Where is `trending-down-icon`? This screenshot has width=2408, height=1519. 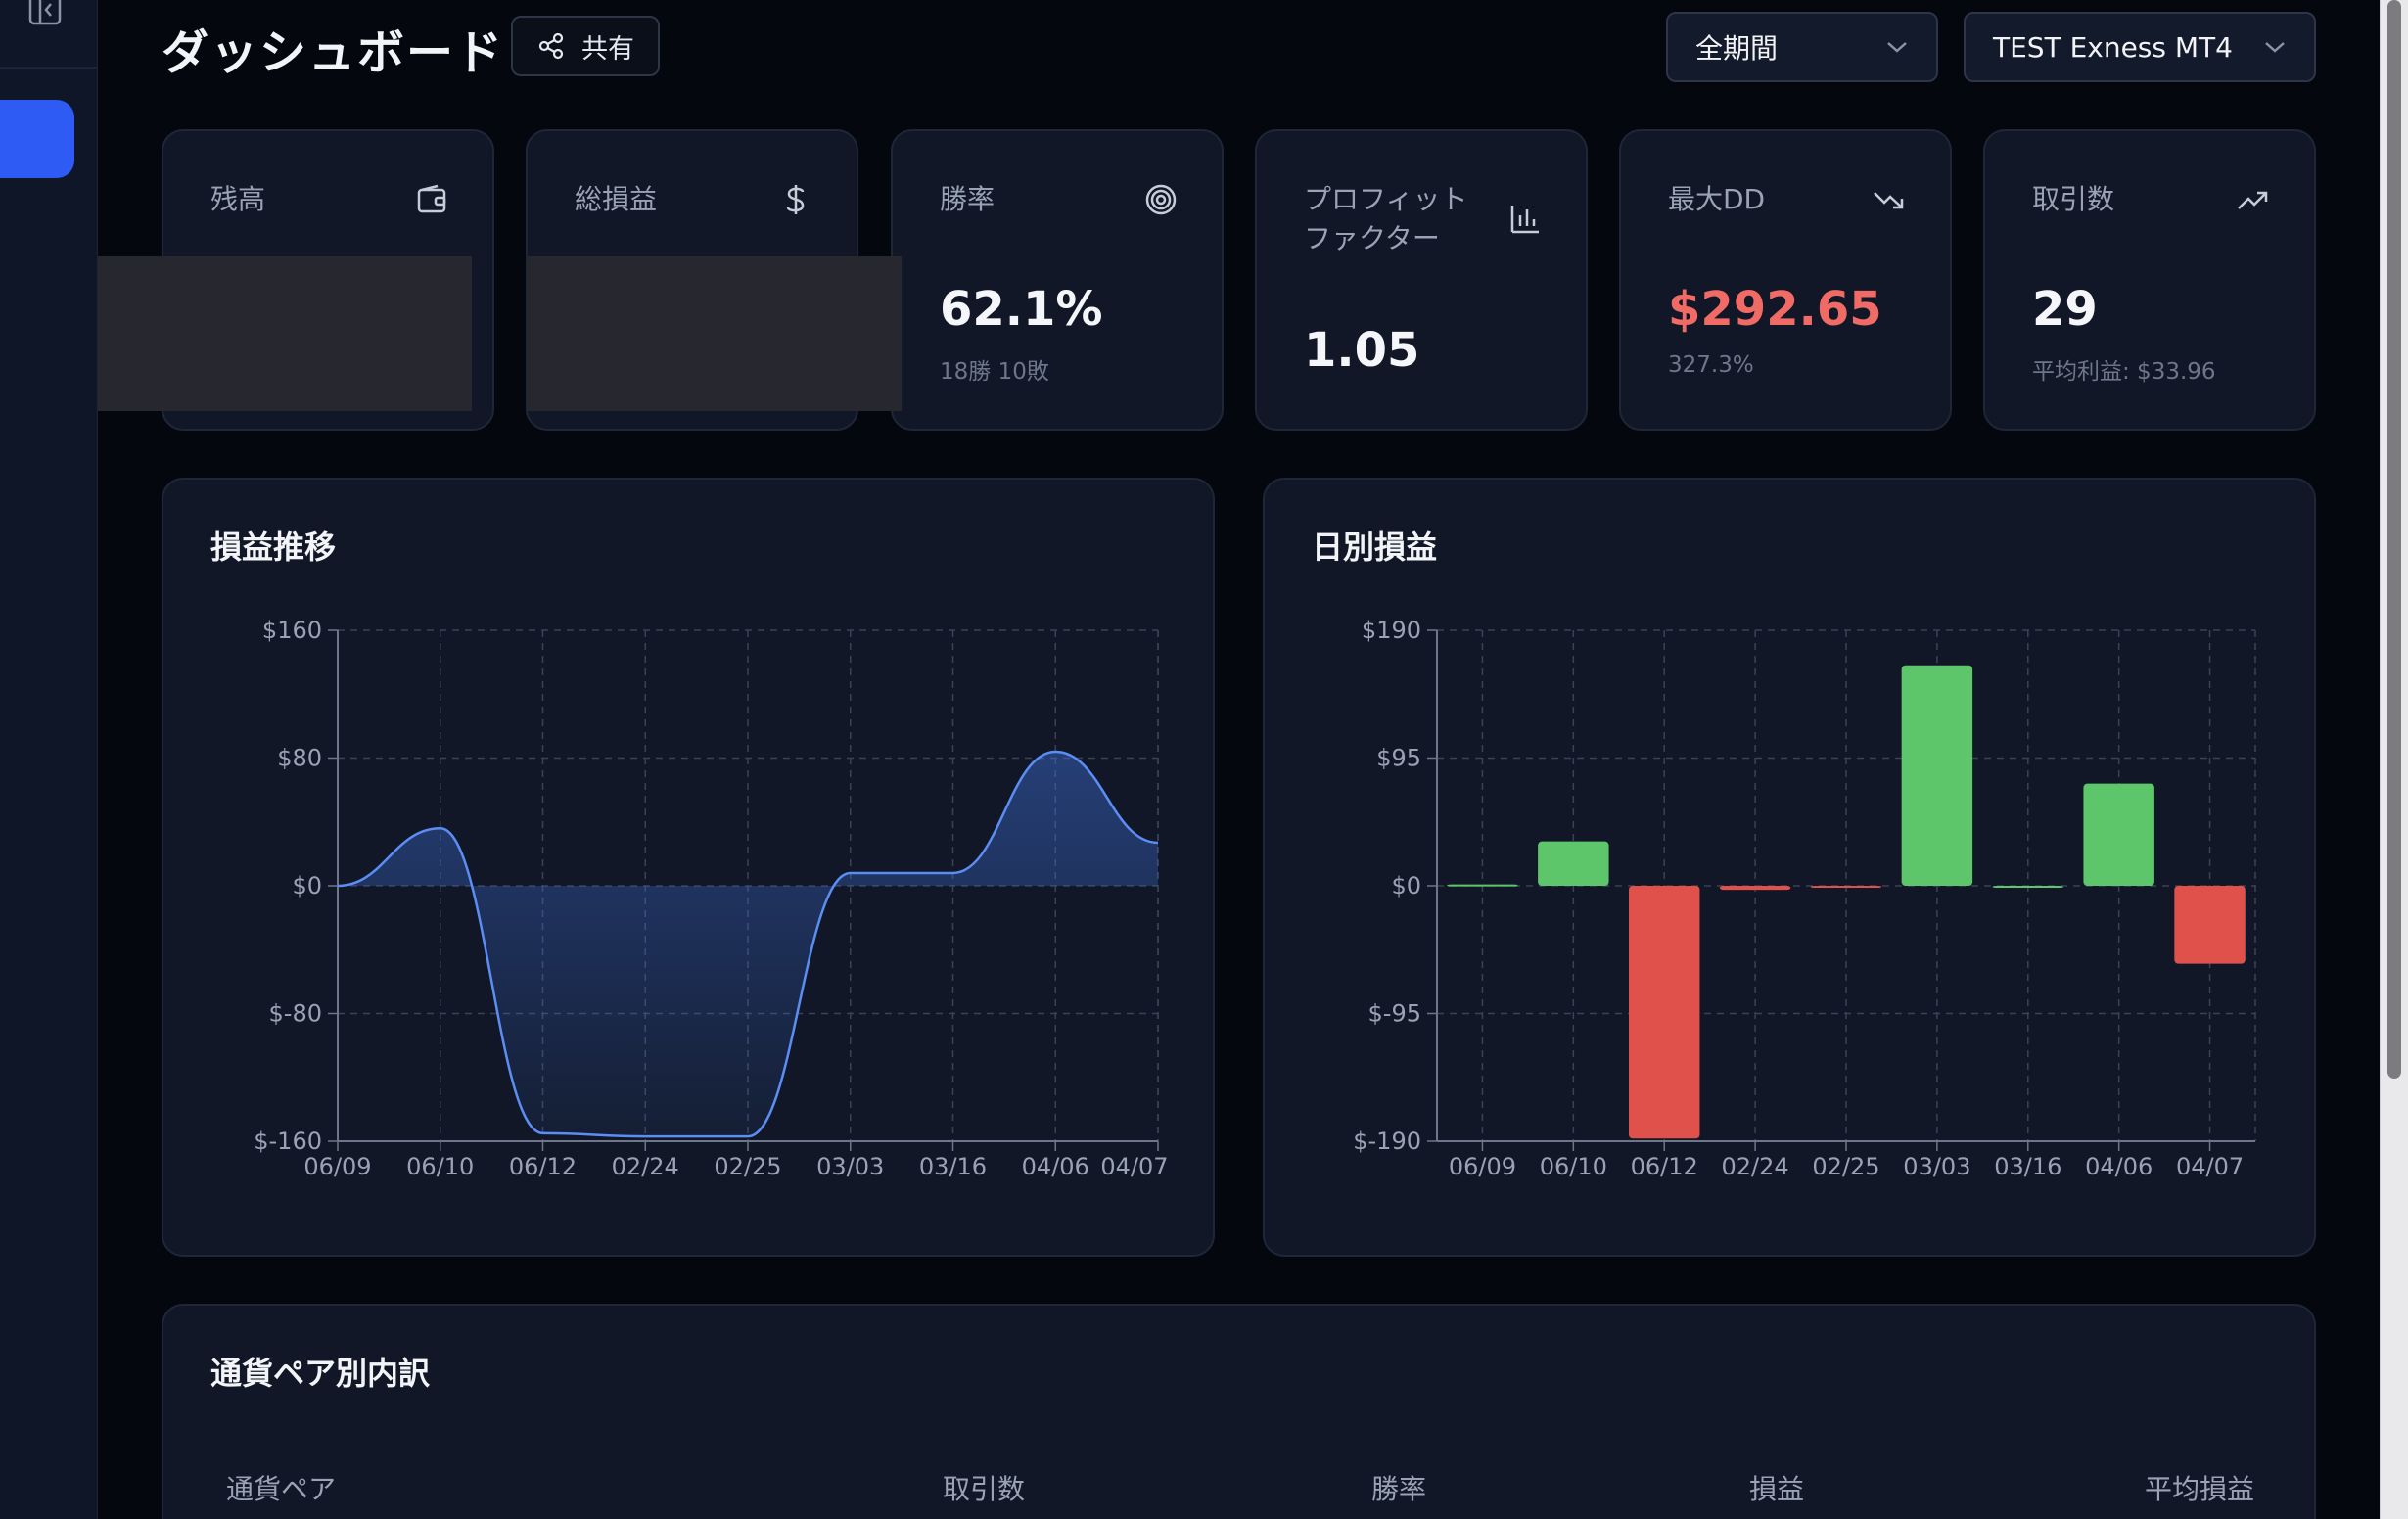 trending-down-icon is located at coordinates (1889, 200).